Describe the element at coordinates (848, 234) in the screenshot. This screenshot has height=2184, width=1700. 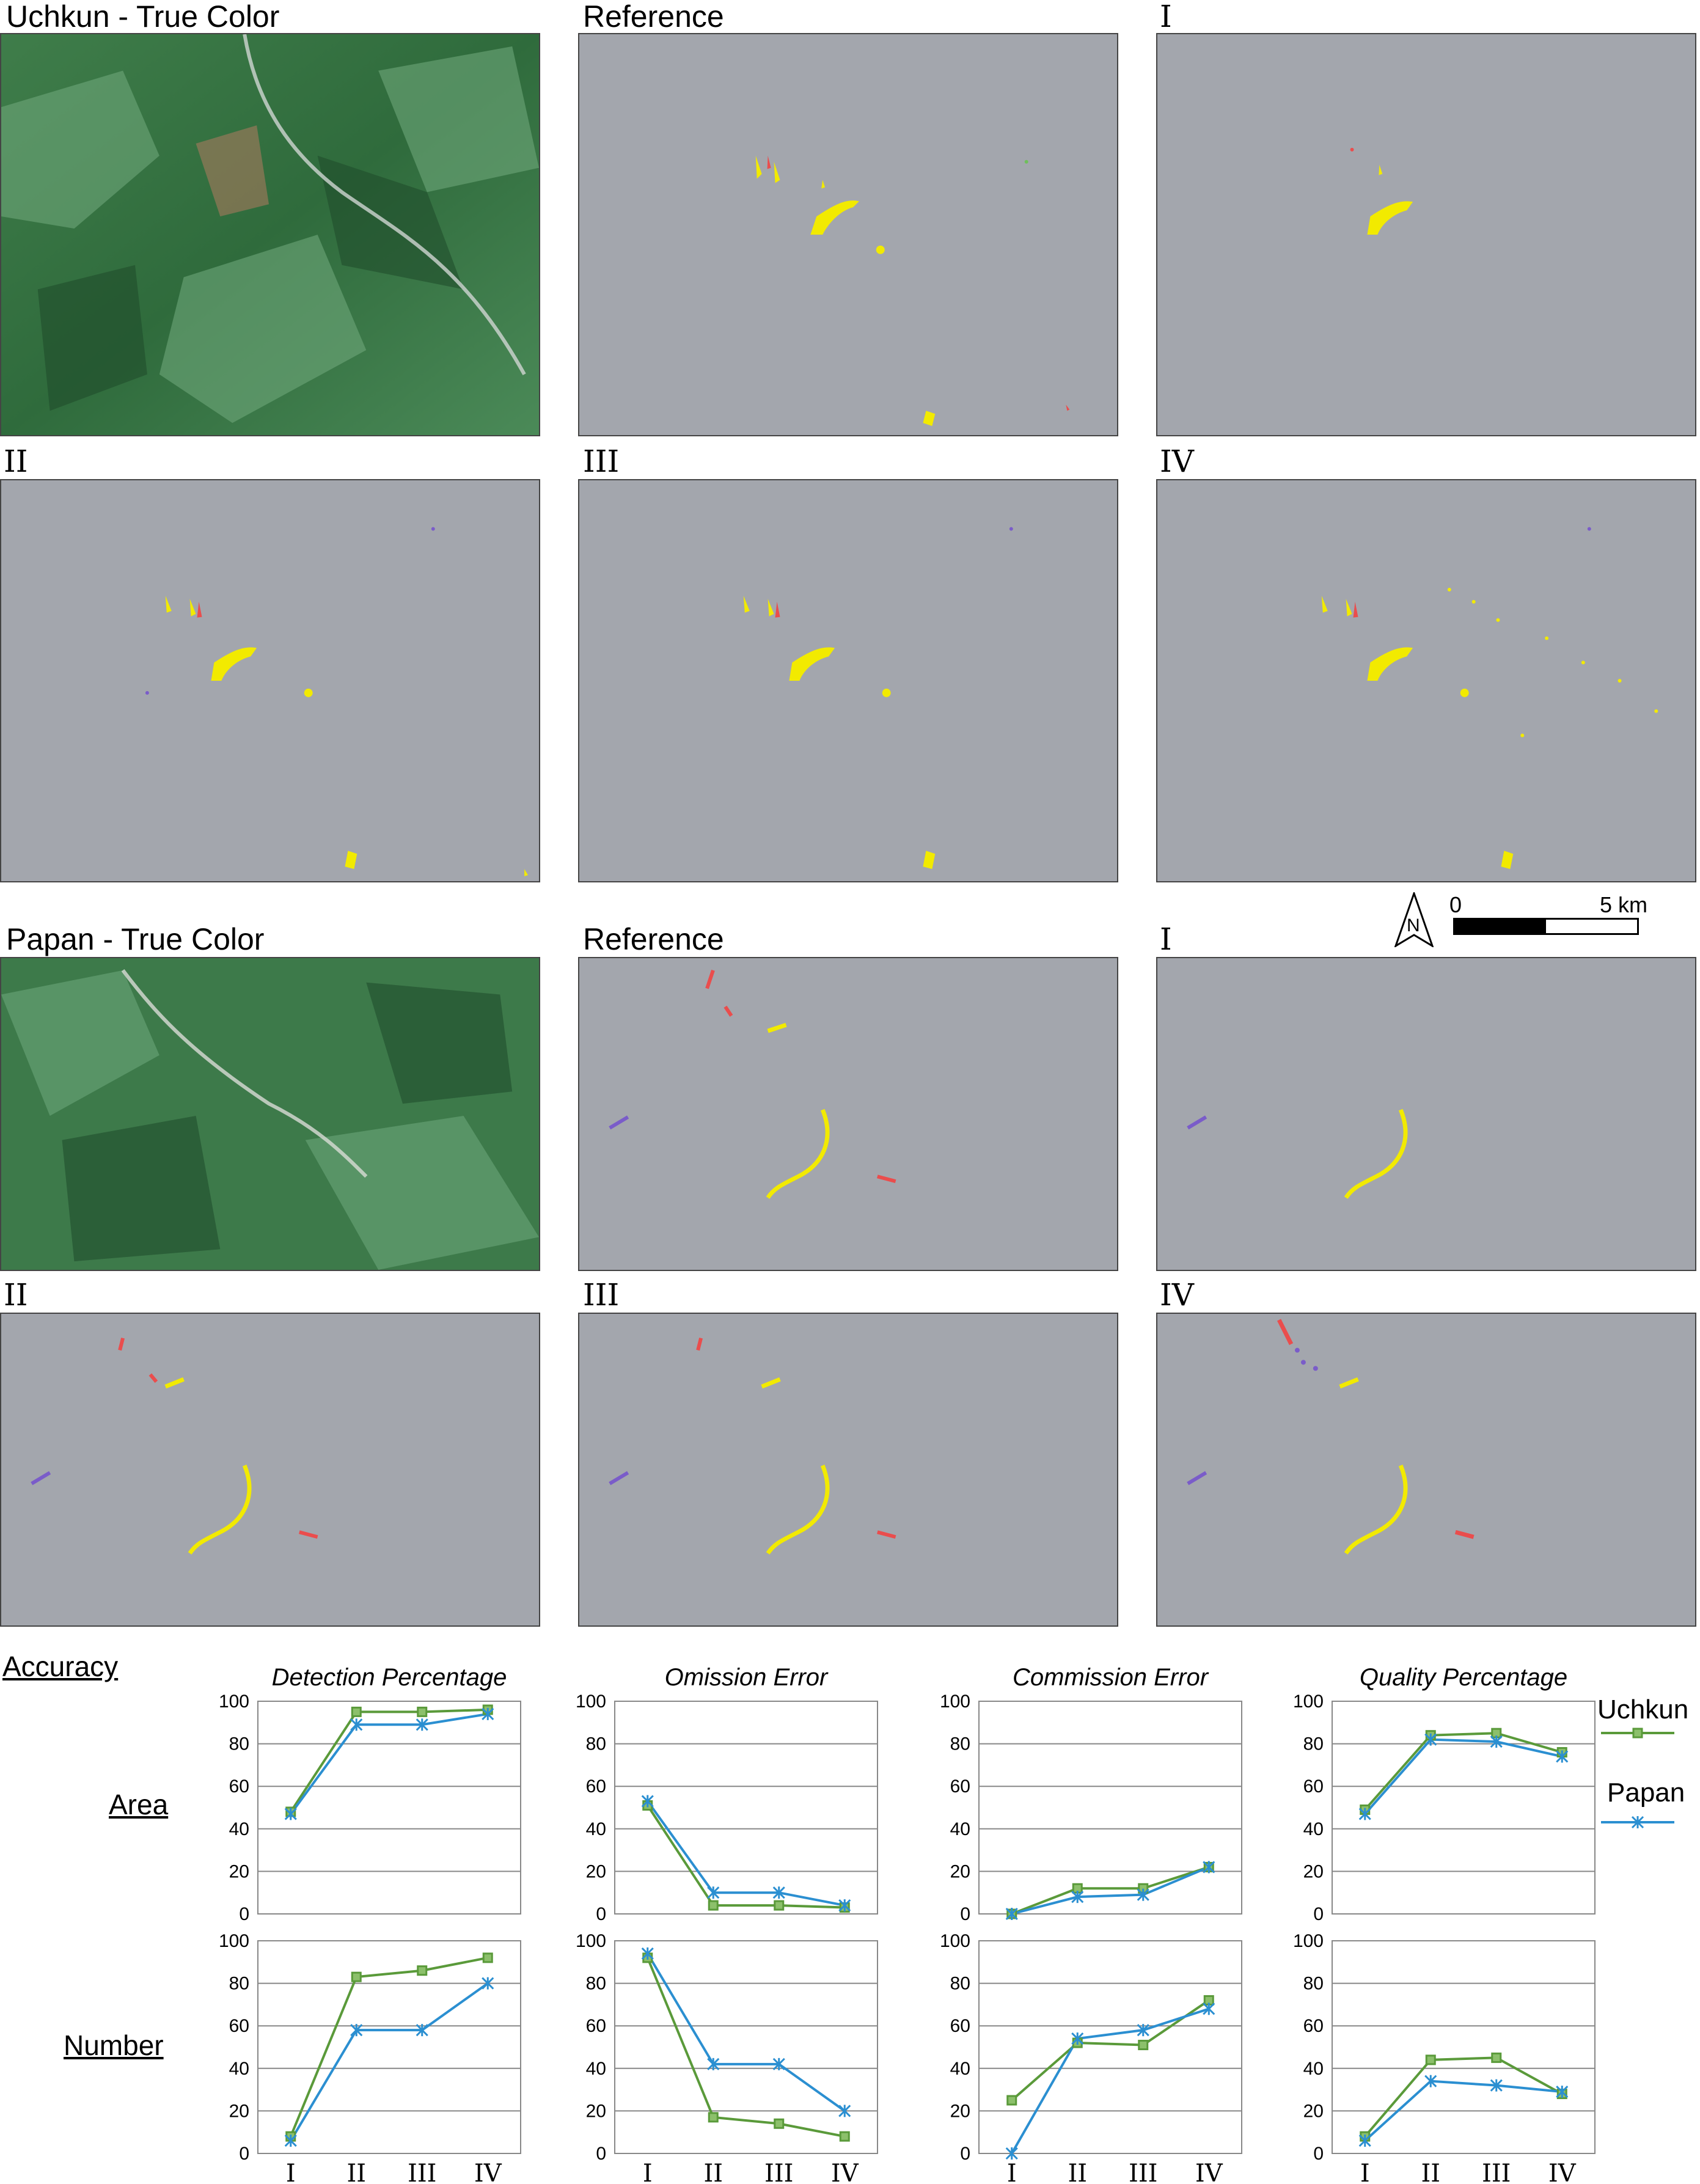
I see `uchkun-reference-panel` at that location.